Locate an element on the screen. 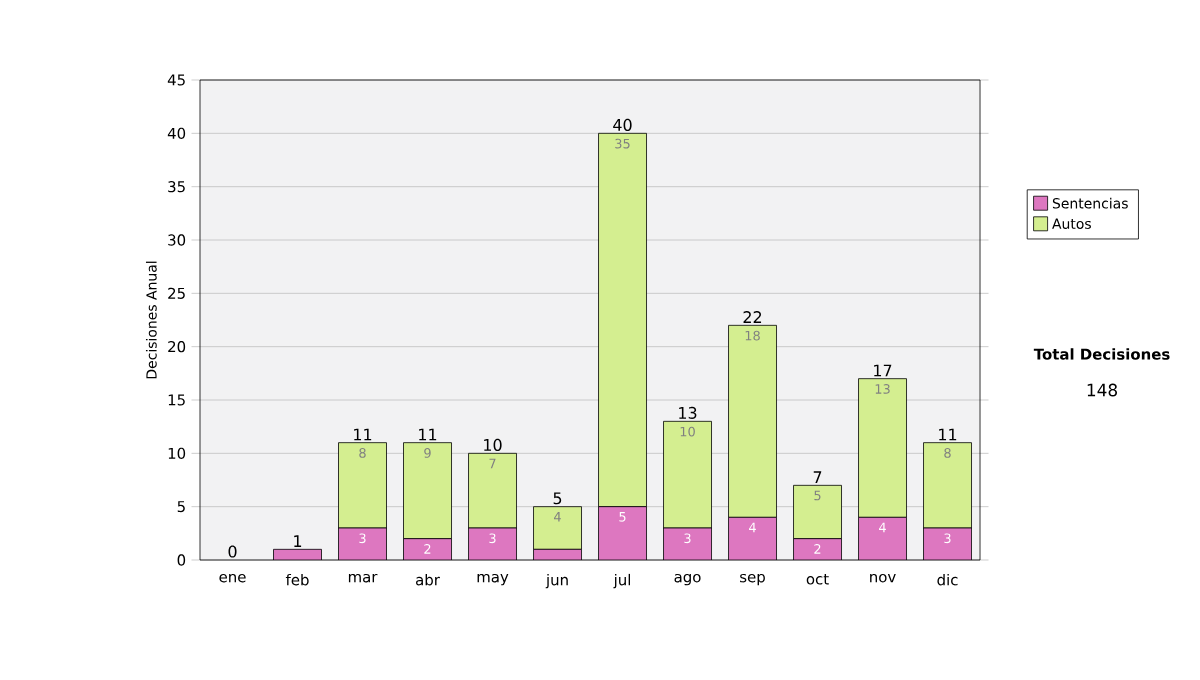 The image size is (1200, 680). text: 148 is located at coordinates (1102, 390).